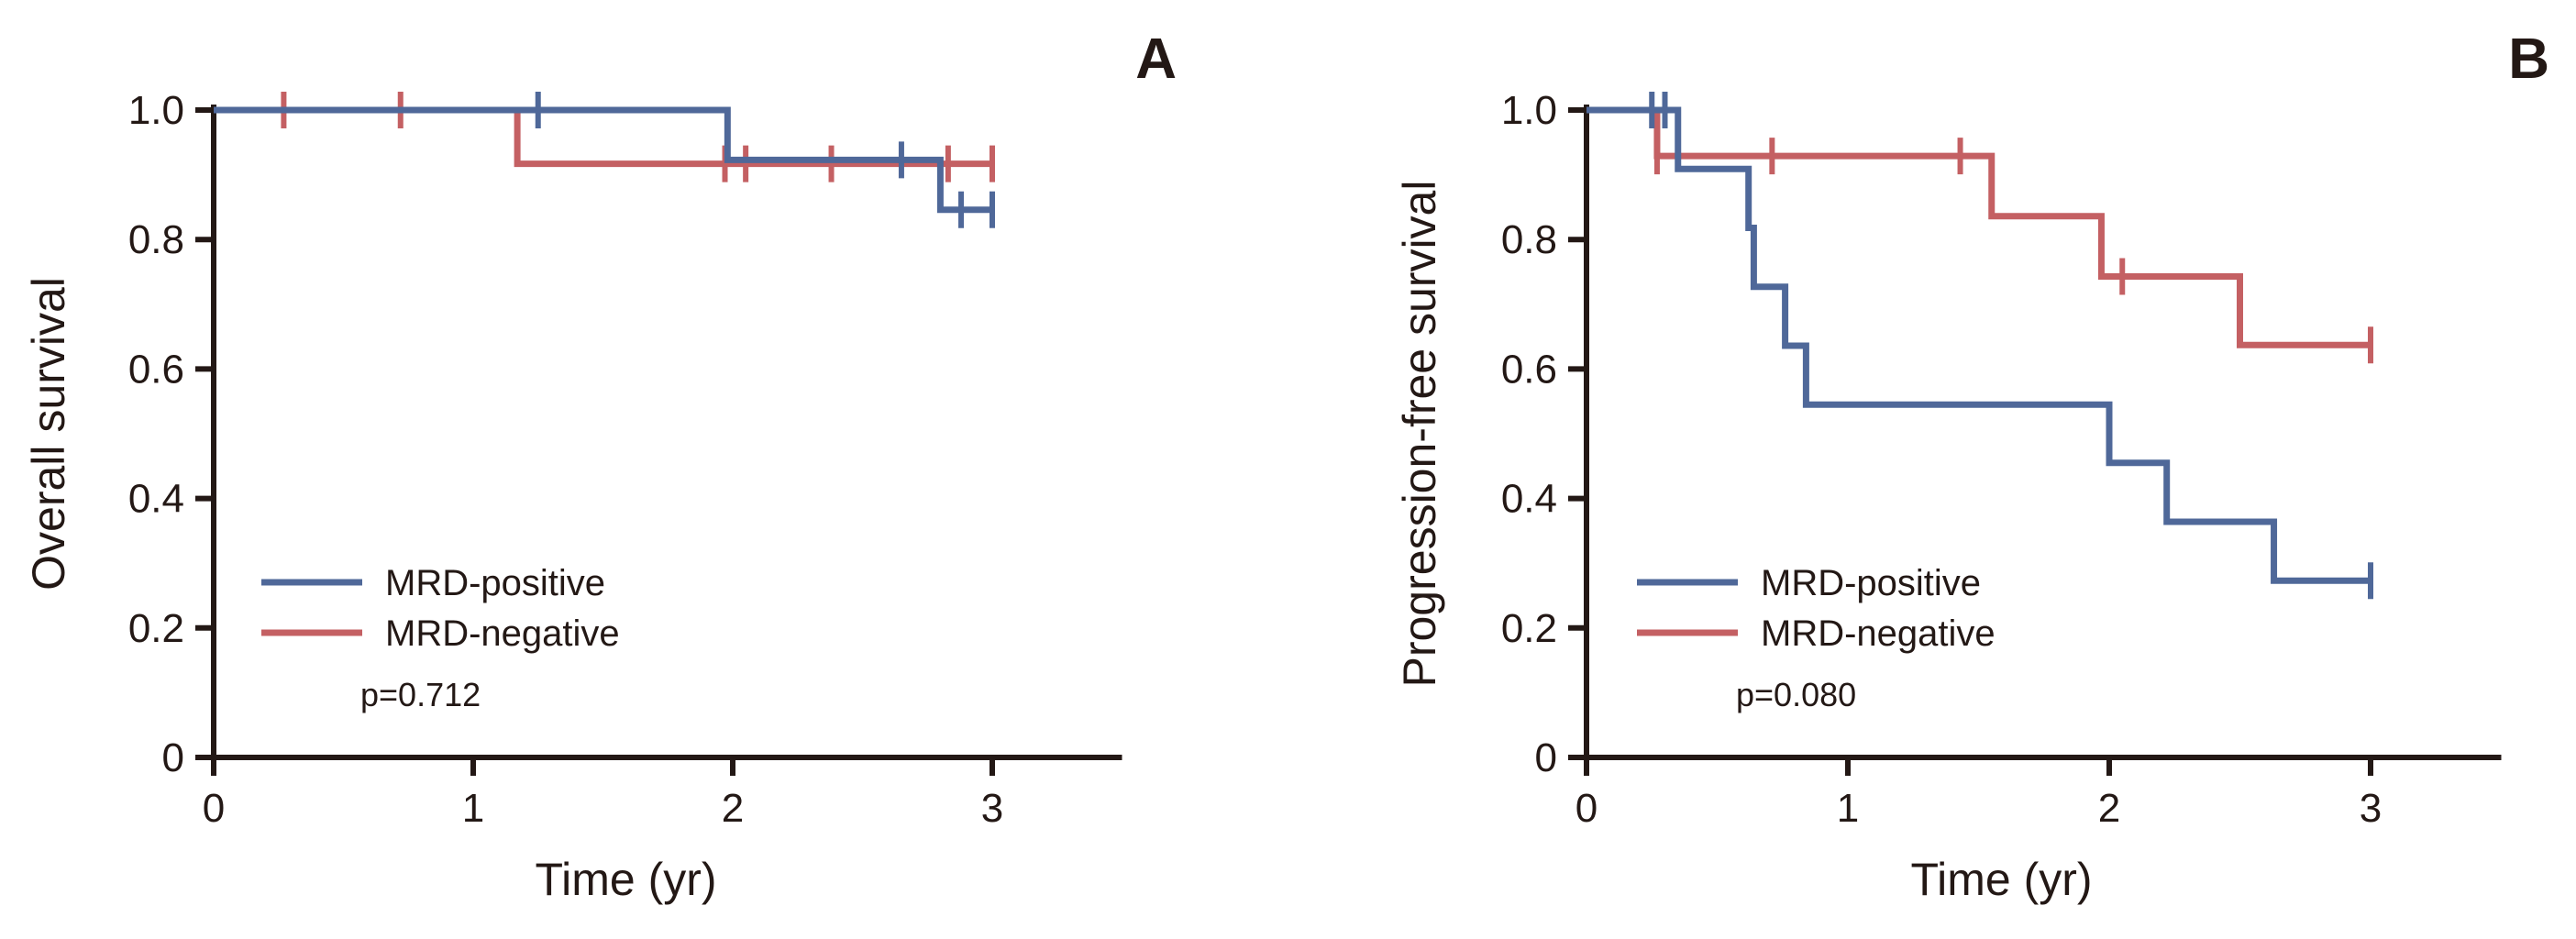  I want to click on survival-curve-mrd-positive, so click(603, 160).